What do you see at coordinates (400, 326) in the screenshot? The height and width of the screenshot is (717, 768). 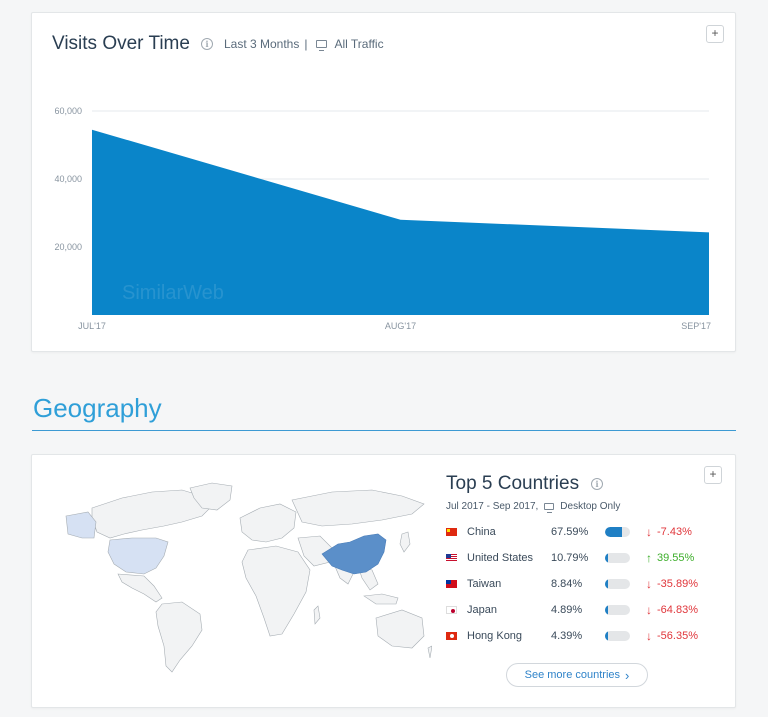 I see `x-tick-label: AUG'17` at bounding box center [400, 326].